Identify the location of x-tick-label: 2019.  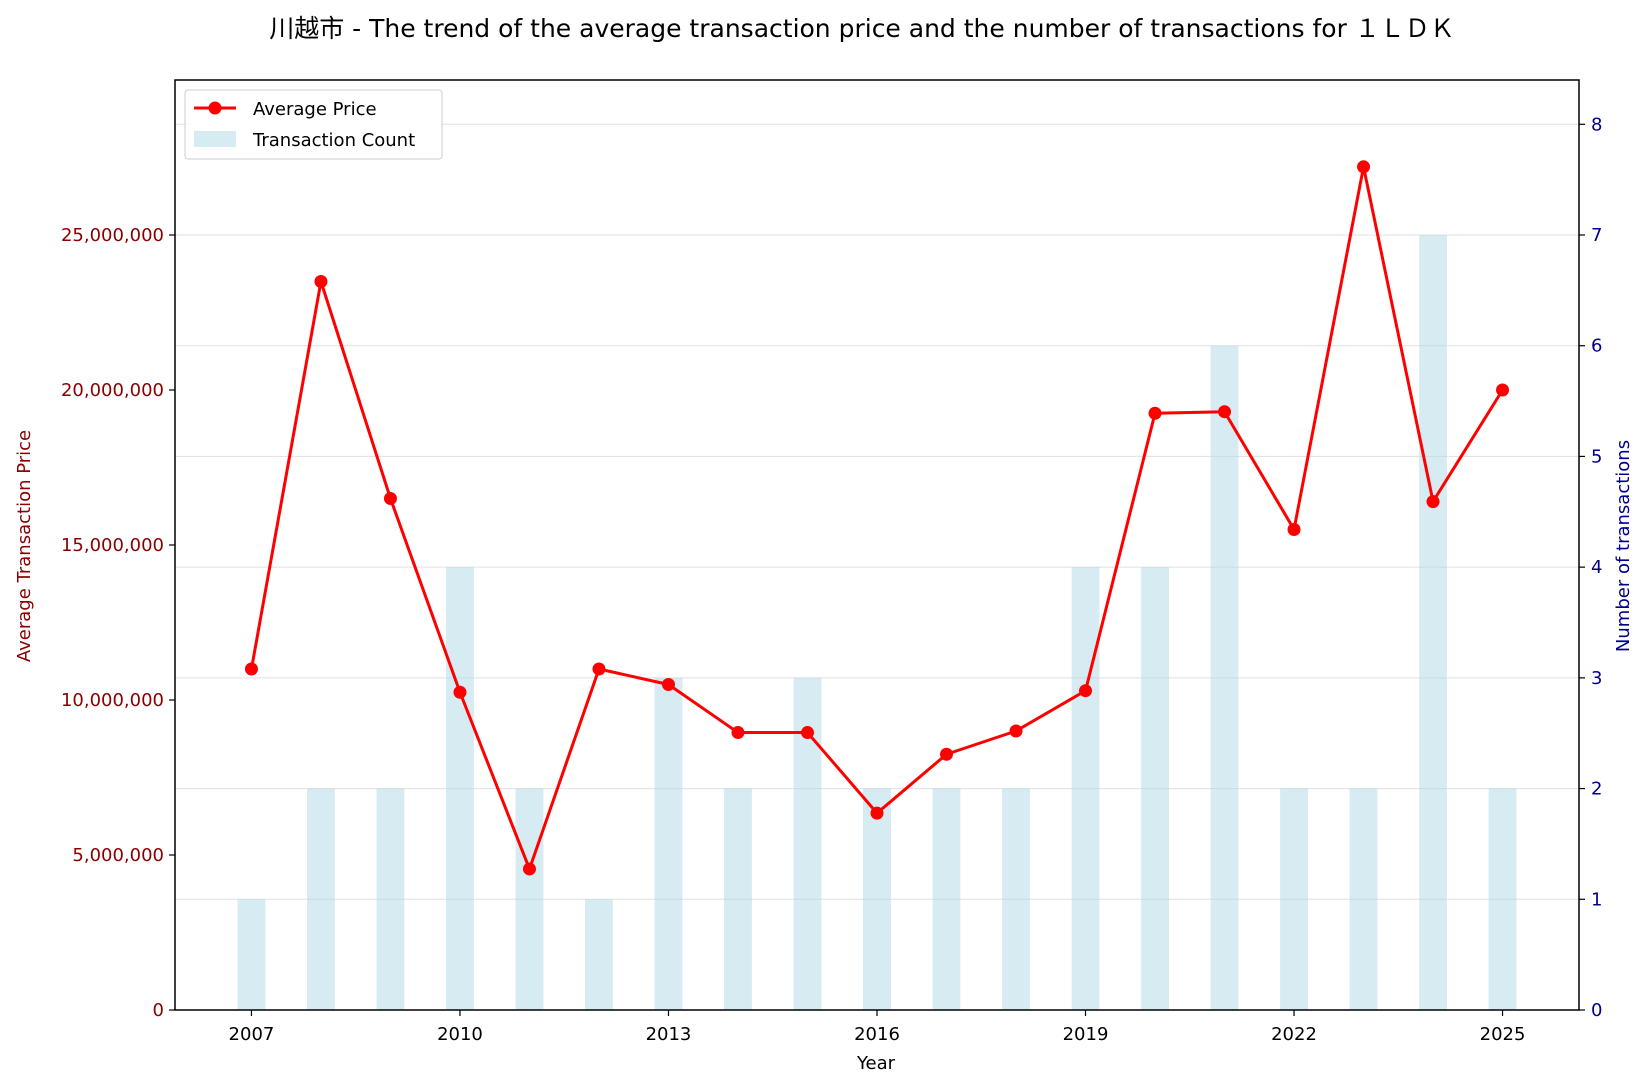
(1086, 1034).